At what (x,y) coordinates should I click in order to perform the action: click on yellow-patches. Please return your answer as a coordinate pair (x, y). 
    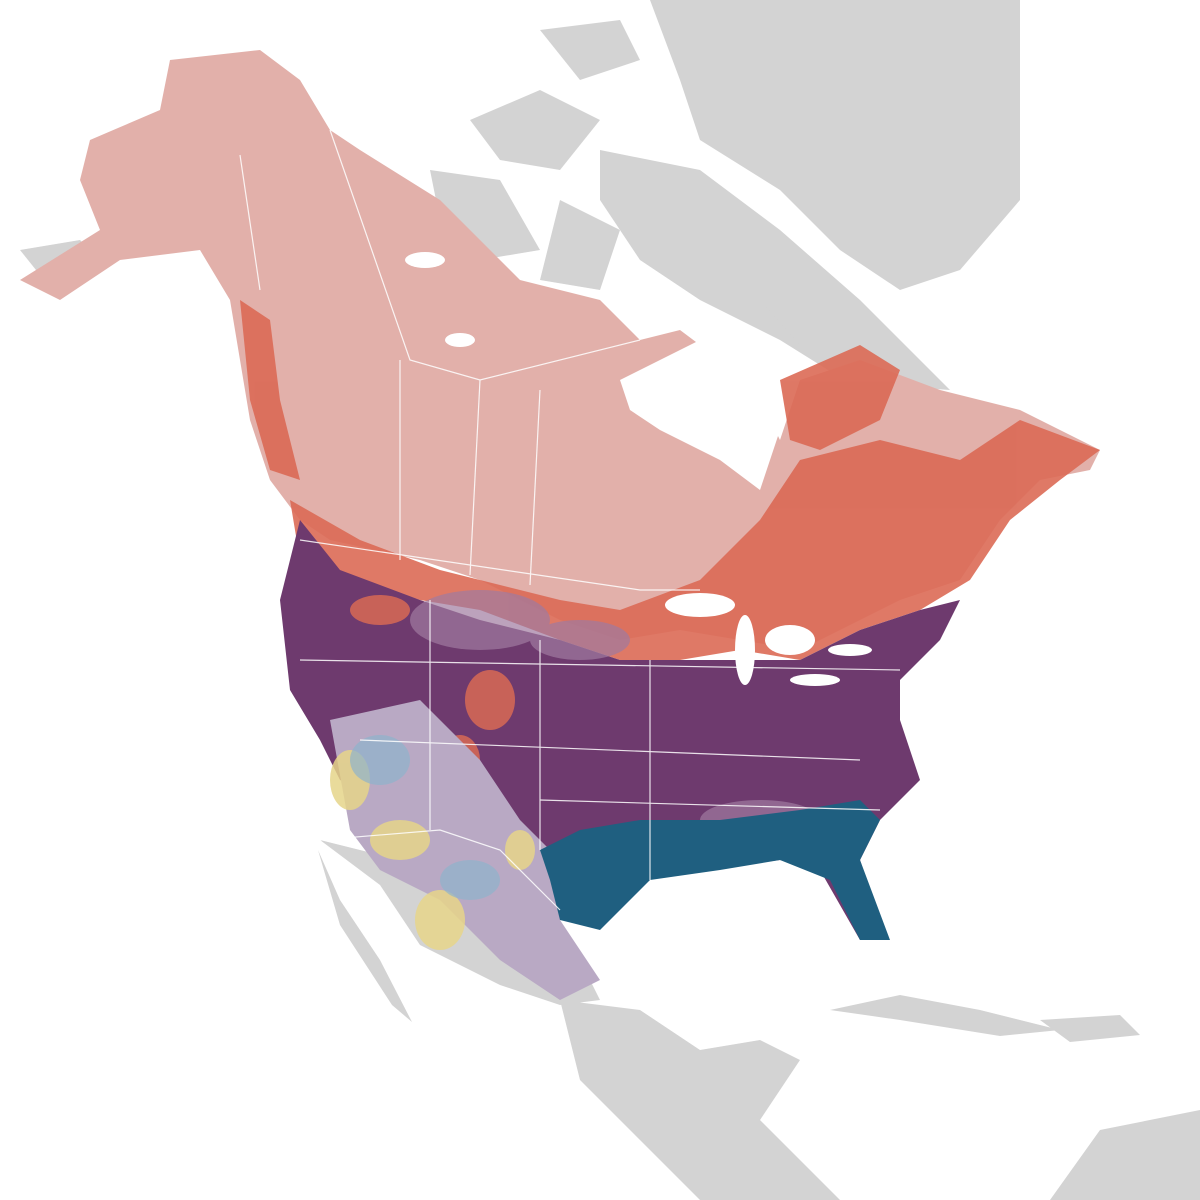
    Looking at the image, I should click on (432, 850).